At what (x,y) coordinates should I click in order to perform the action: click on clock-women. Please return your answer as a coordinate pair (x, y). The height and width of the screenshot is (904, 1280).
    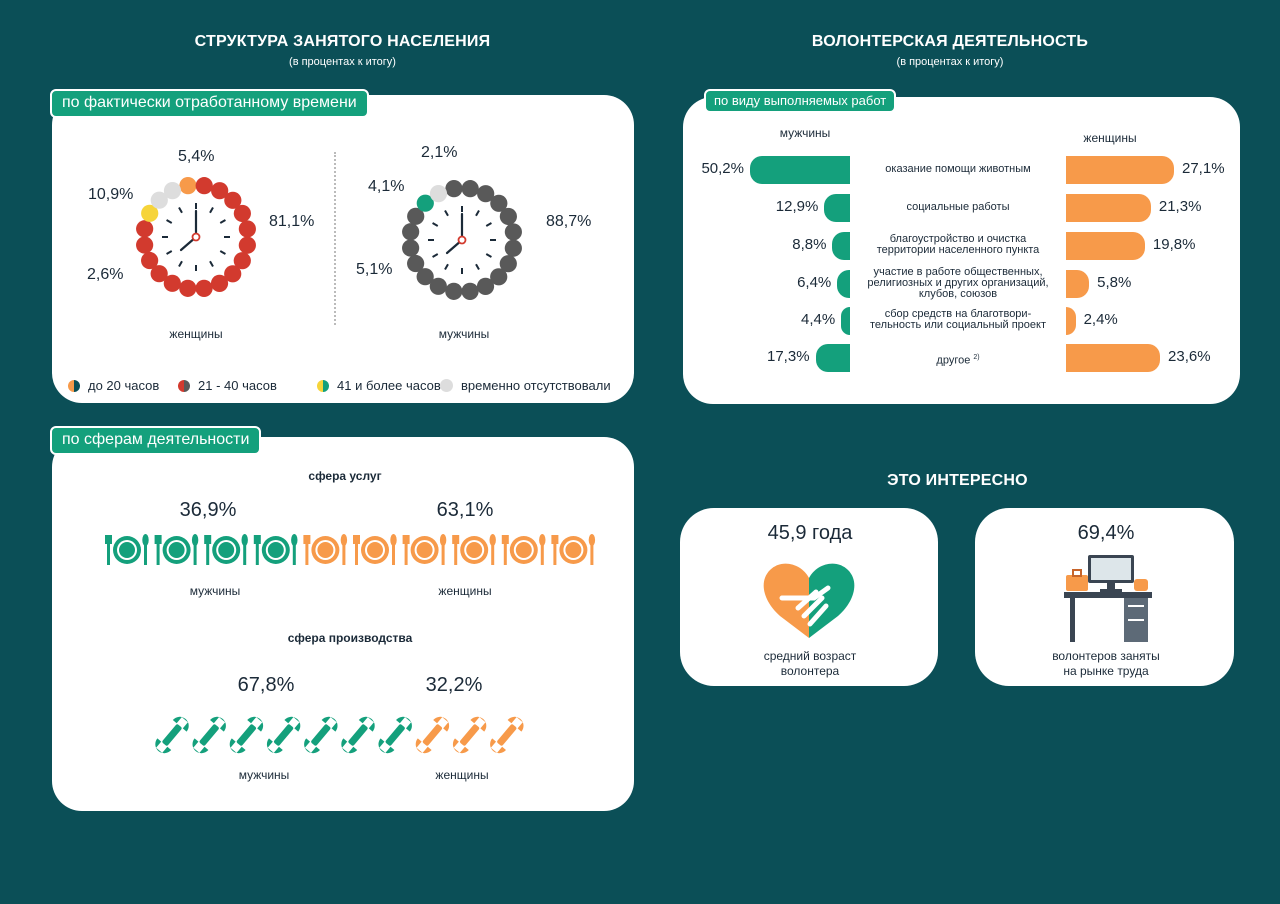
    Looking at the image, I should click on (196, 237).